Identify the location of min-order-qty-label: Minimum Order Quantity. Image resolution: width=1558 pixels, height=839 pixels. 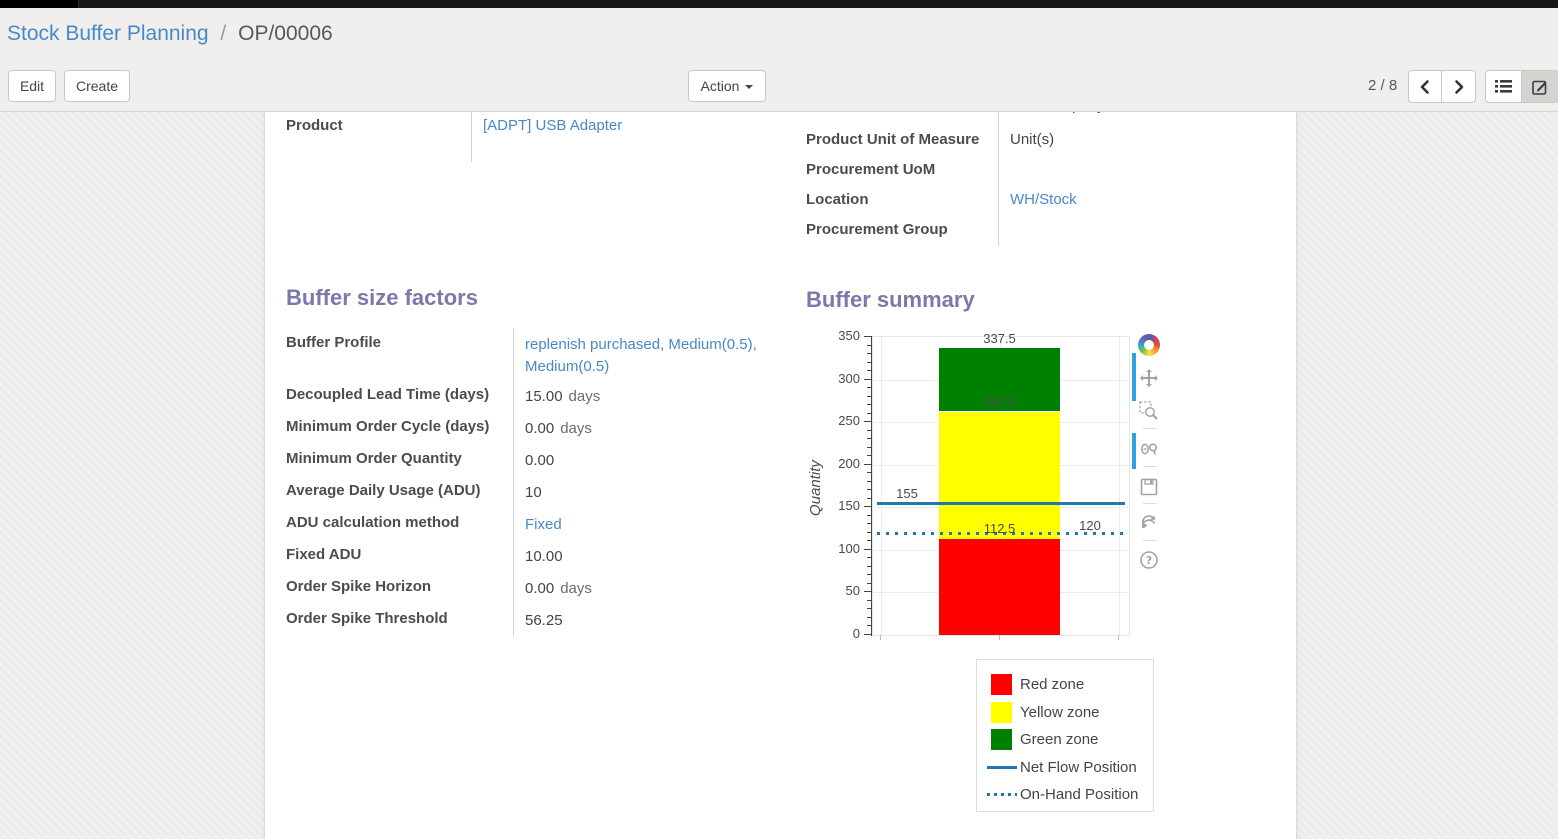
(374, 458).